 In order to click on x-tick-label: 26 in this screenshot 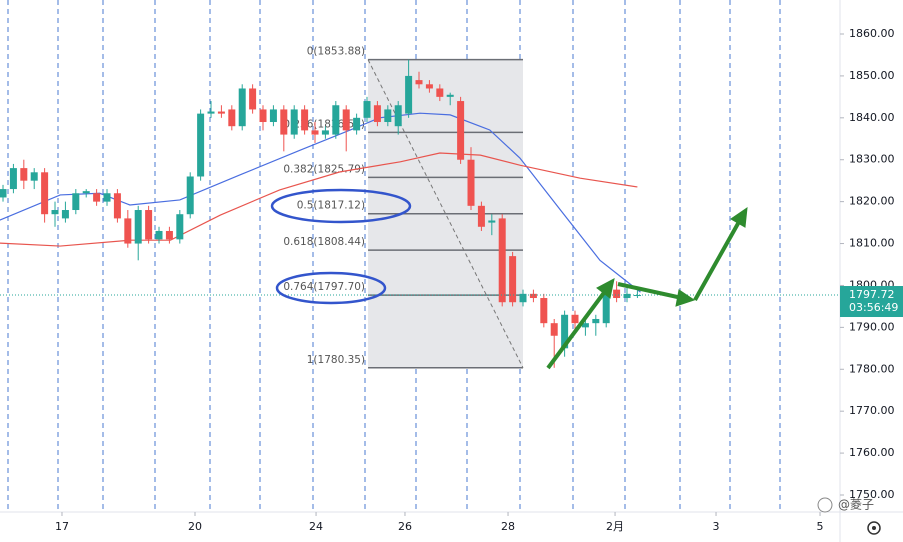, I will do `click(405, 526)`.